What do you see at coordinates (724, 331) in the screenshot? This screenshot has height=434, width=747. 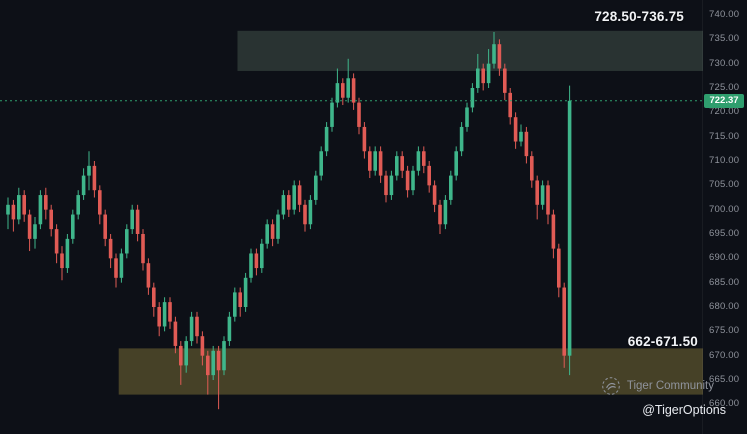 I see `price-tick: 675.00` at bounding box center [724, 331].